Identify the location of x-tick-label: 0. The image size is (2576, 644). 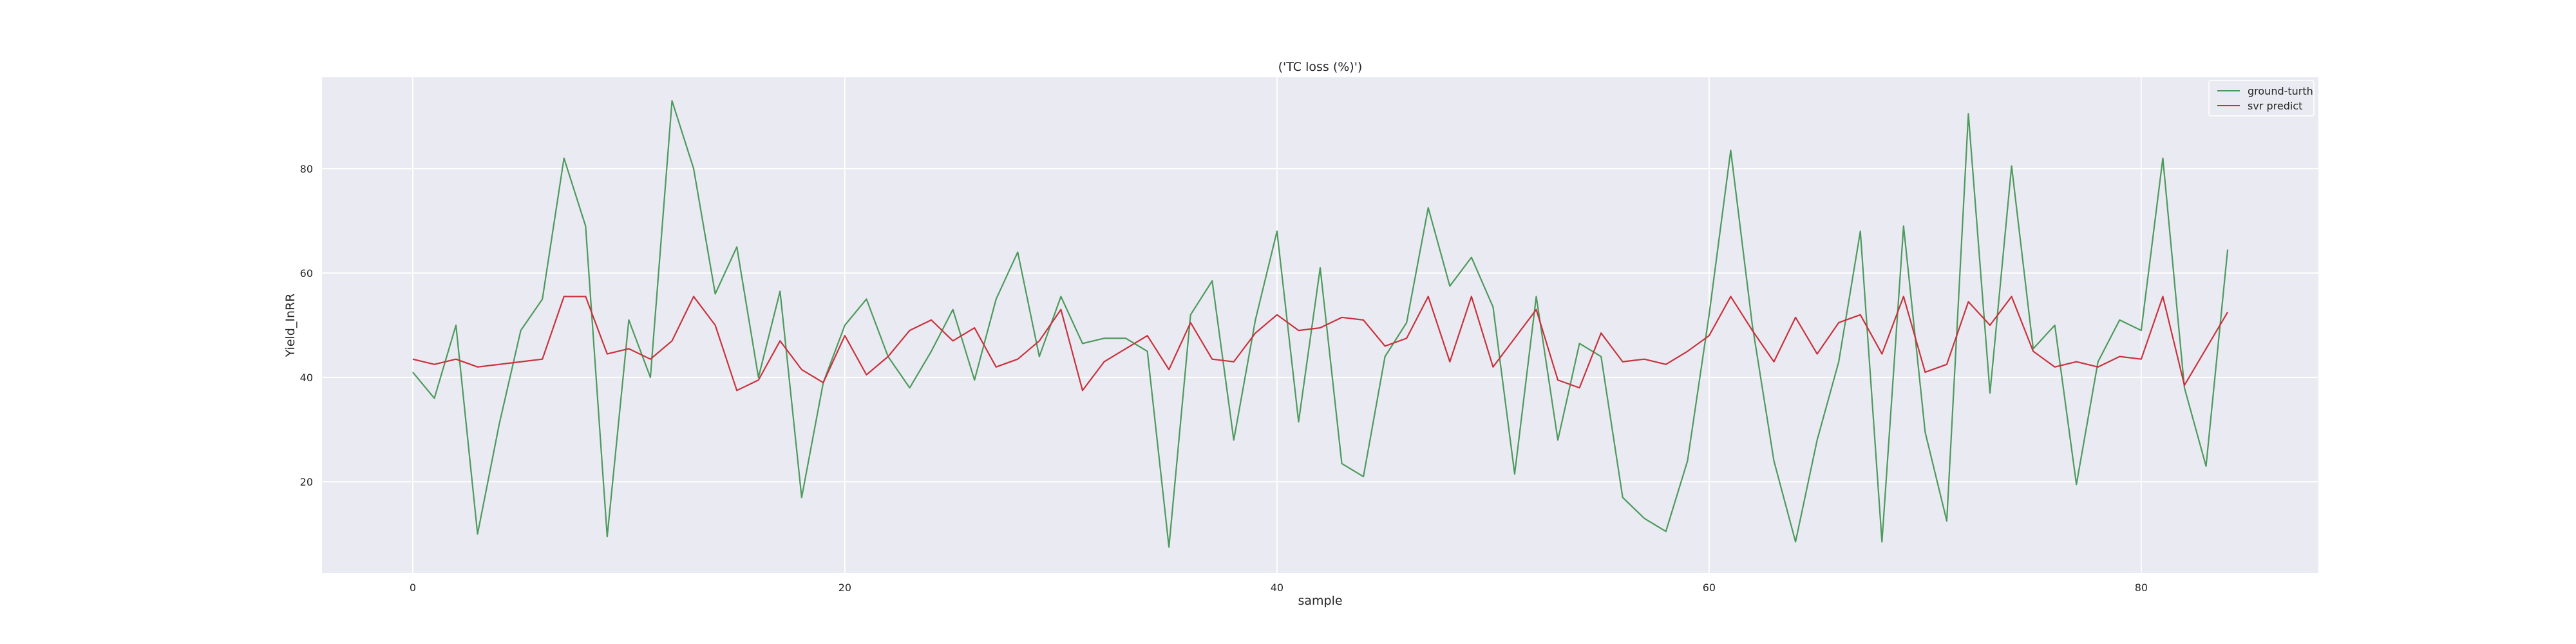
(413, 588).